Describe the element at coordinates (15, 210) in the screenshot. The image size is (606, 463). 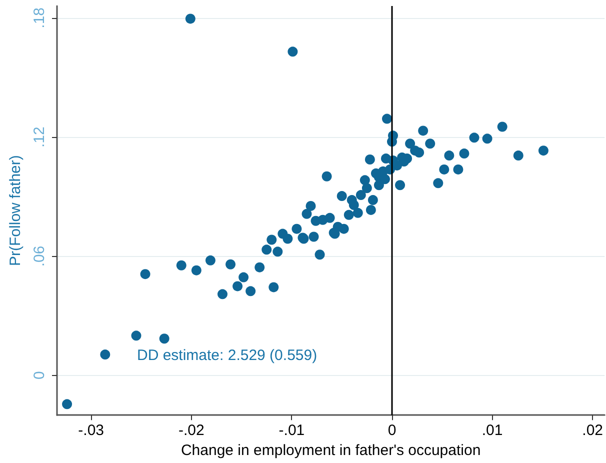
I see `y-axis-title: Pr(Follow father)` at that location.